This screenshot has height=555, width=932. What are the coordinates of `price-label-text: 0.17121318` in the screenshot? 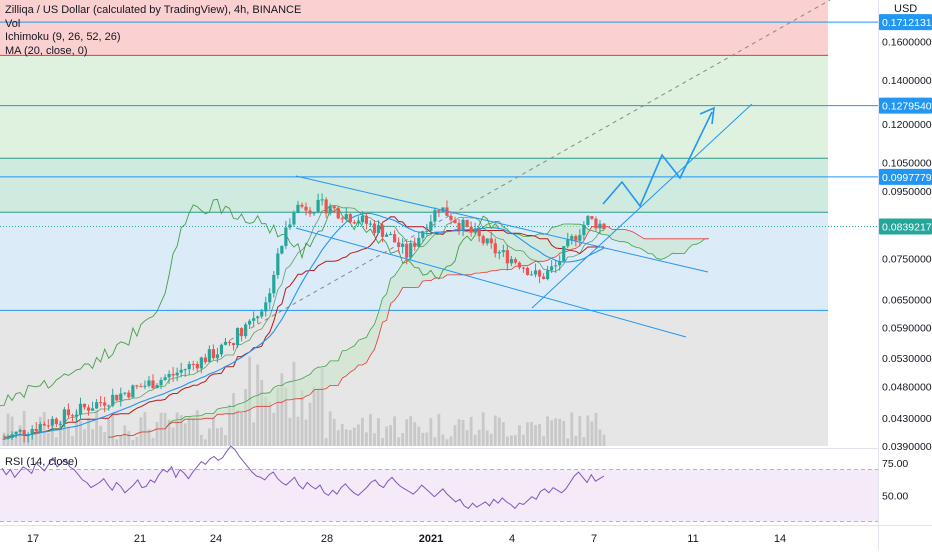 It's located at (907, 23).